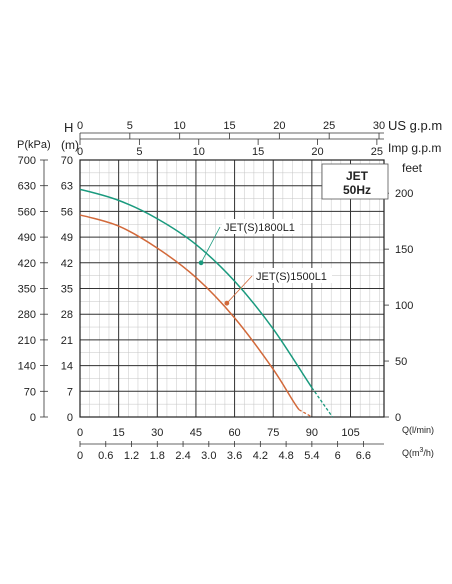 This screenshot has height=584, width=452. What do you see at coordinates (208, 456) in the screenshot?
I see `flow-m3h-tick-label: 3.0` at bounding box center [208, 456].